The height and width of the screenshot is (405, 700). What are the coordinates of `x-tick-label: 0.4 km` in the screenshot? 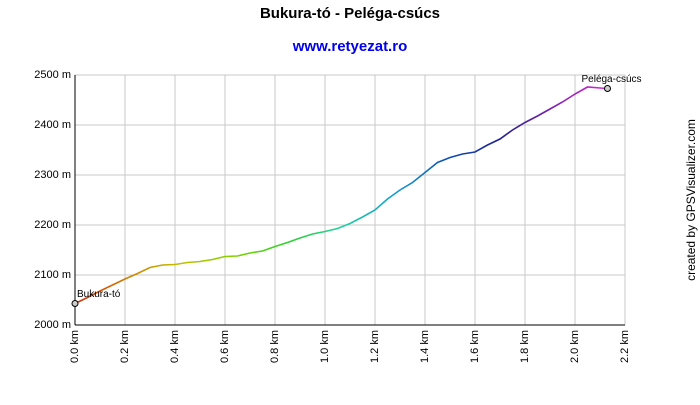 It's located at (175, 346).